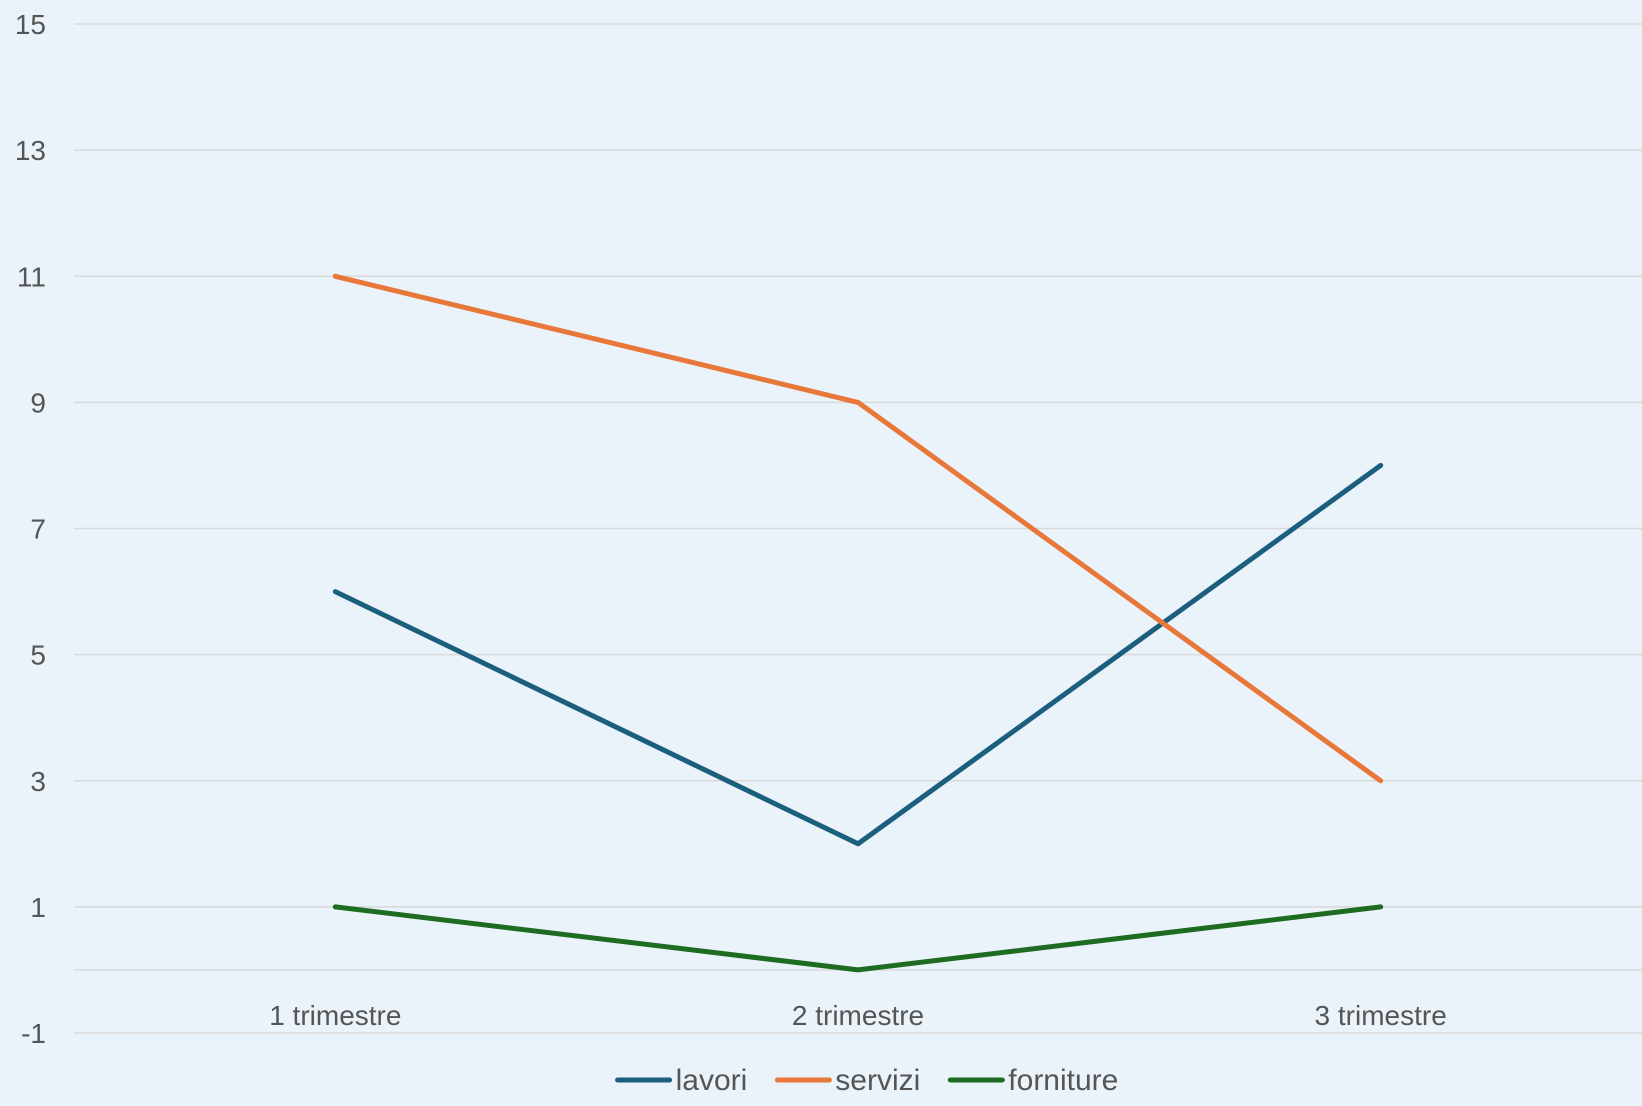  What do you see at coordinates (38, 907) in the screenshot?
I see `y-tick-label: 1` at bounding box center [38, 907].